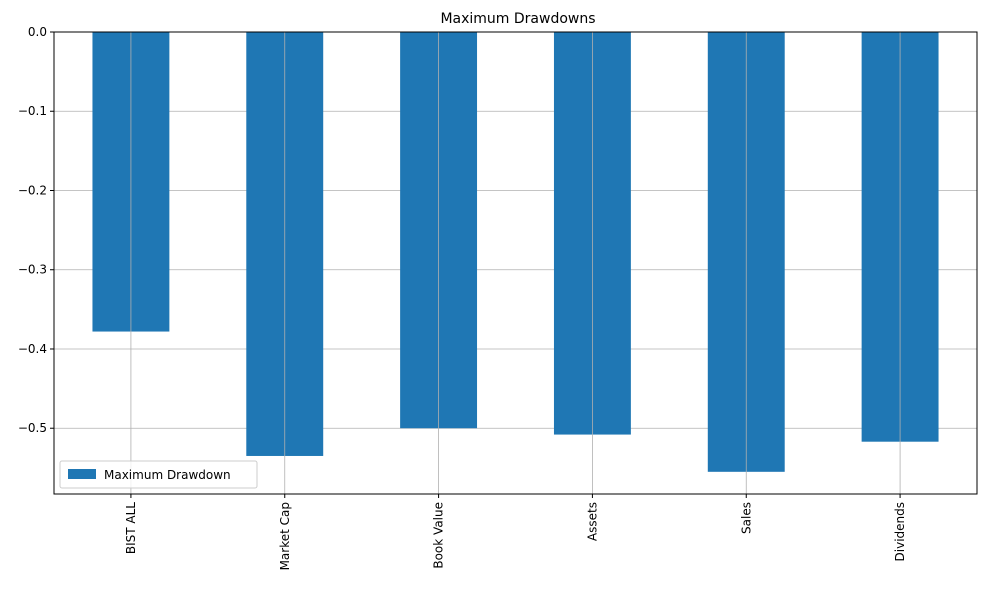 The image size is (993, 593). I want to click on y-tick-label: −0.4, so click(32, 349).